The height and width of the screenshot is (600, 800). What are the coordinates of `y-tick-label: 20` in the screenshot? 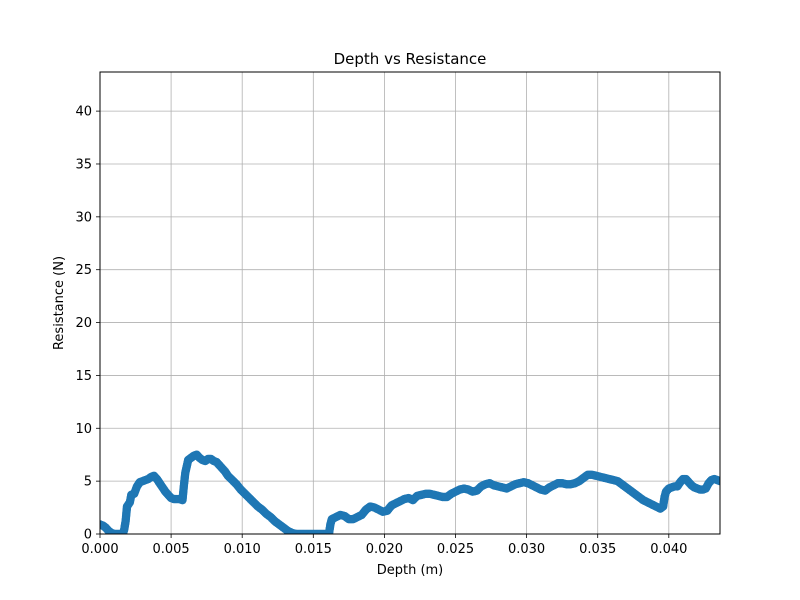 It's located at (83, 323).